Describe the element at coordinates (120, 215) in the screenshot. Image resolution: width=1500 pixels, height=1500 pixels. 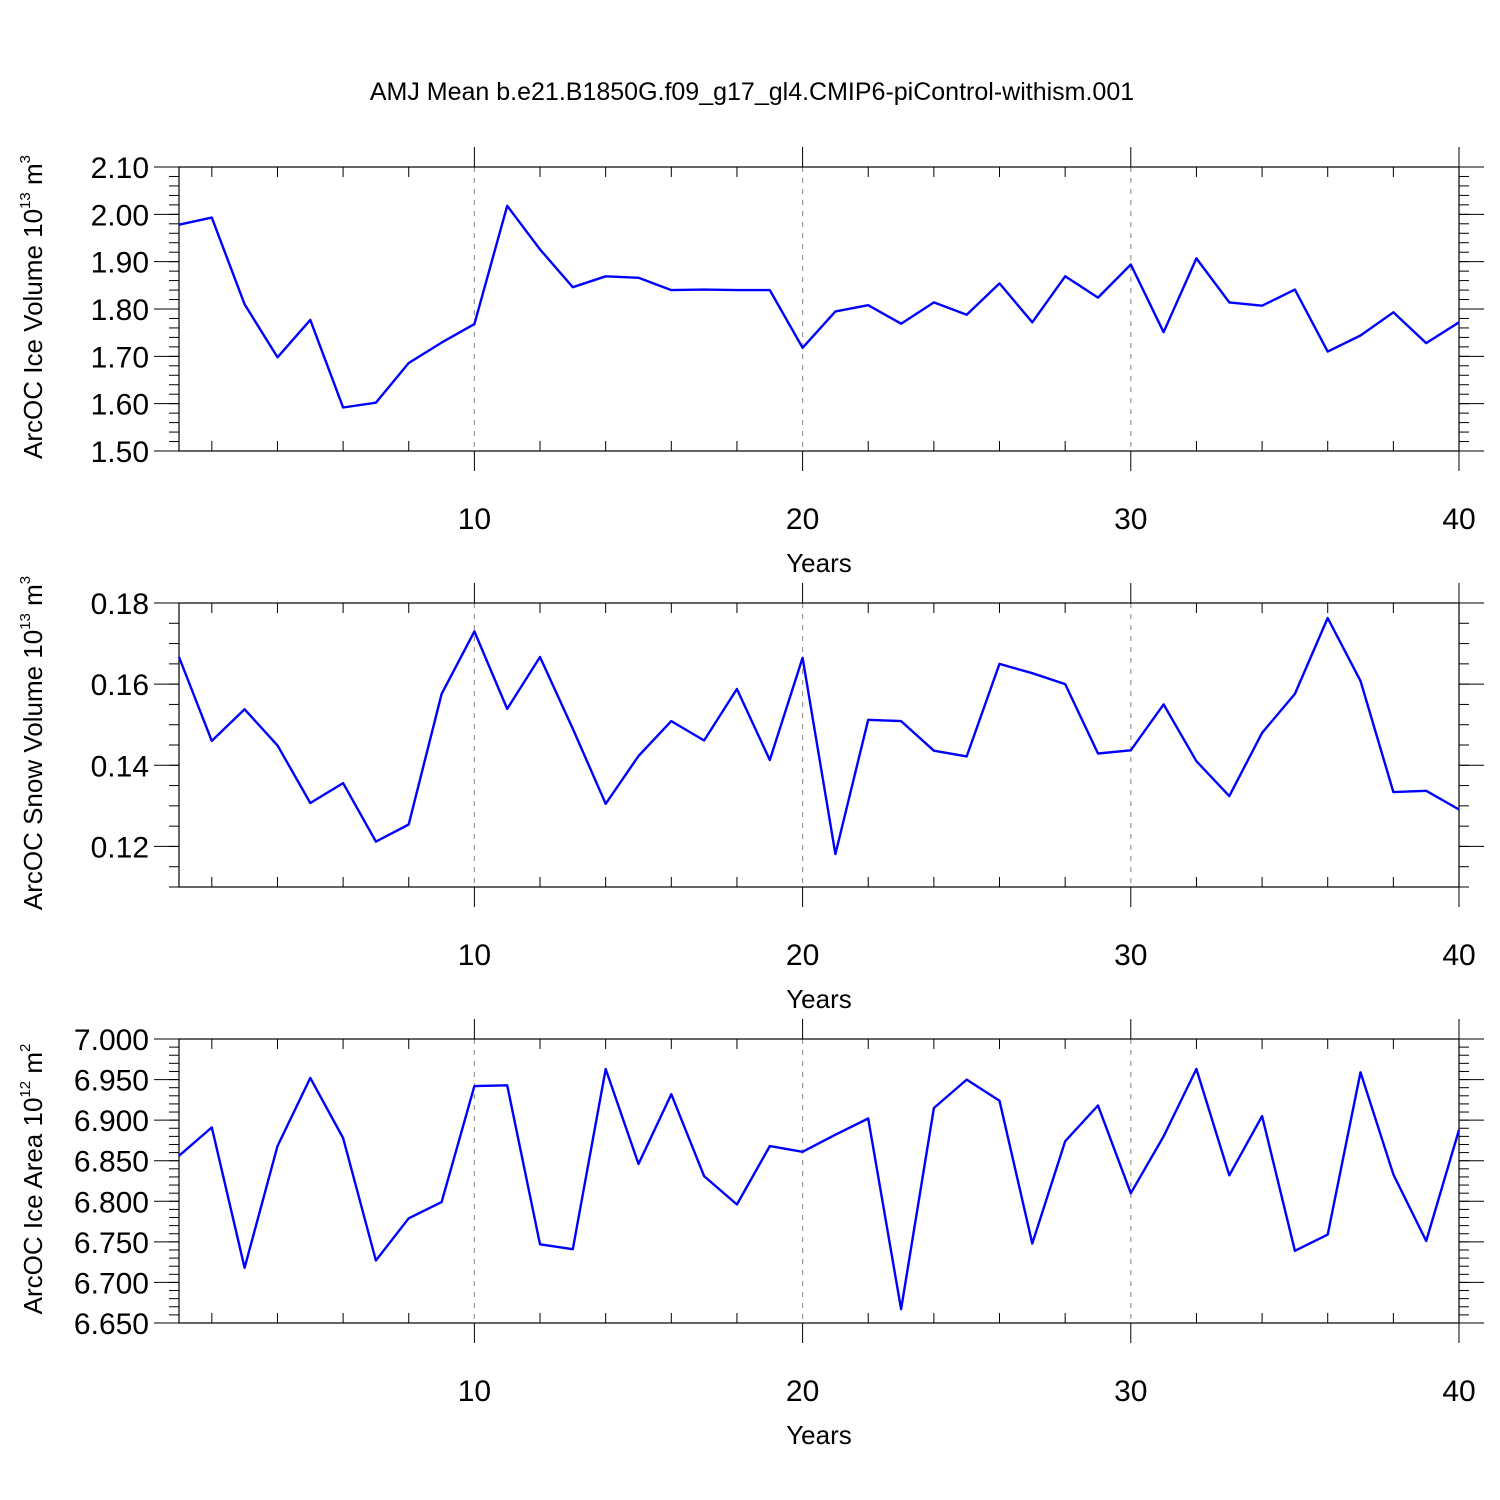
I see `y-tick-label: 2.00` at that location.